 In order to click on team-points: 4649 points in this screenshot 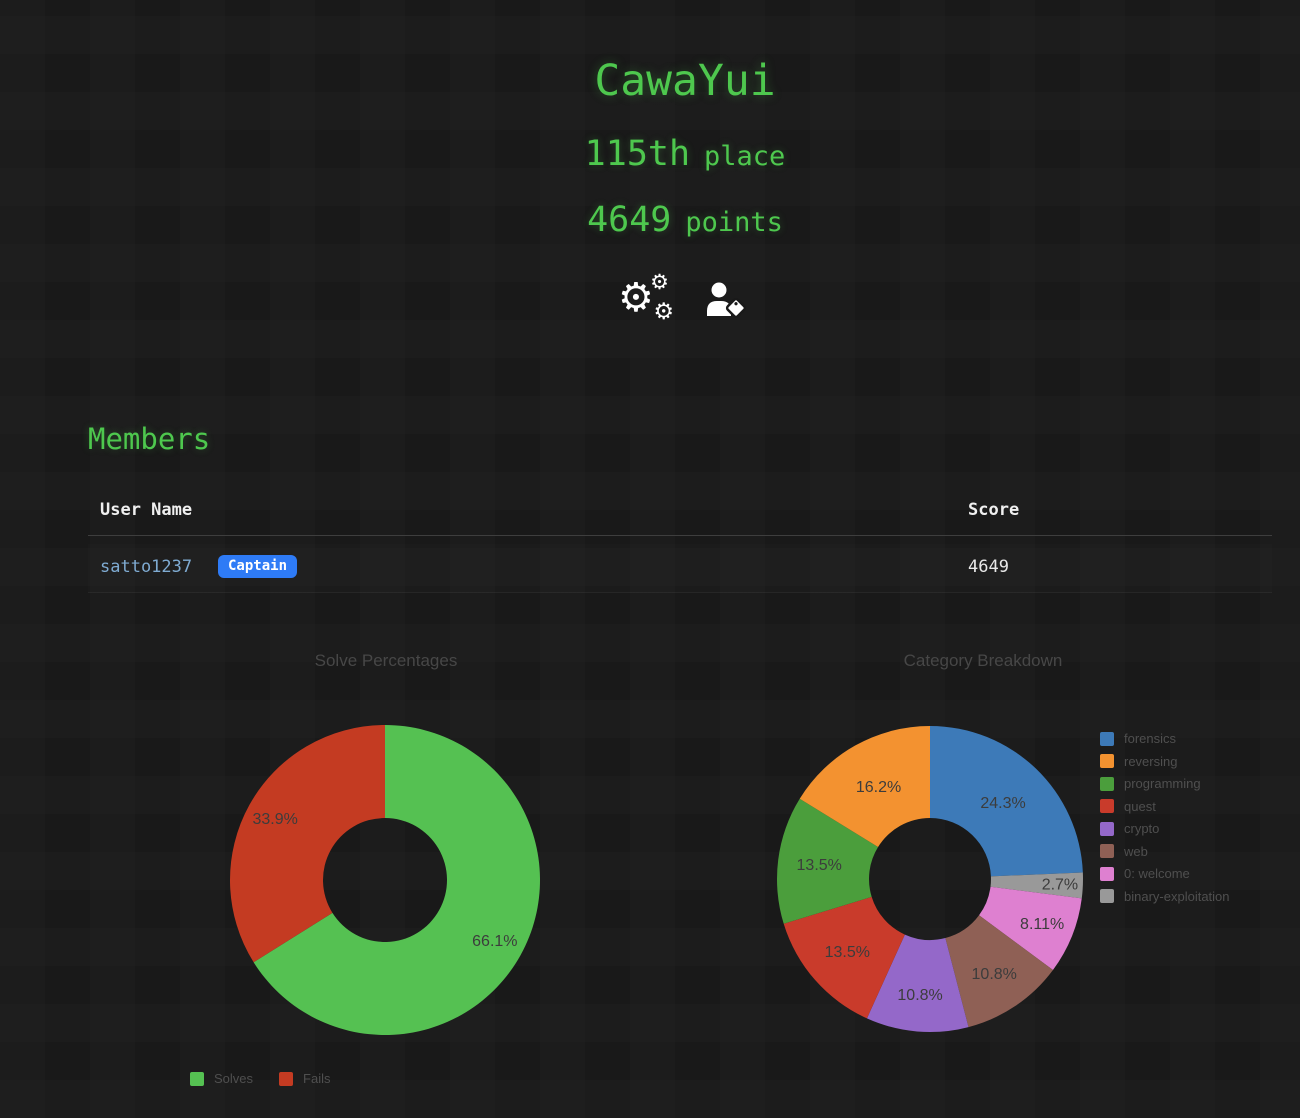, I will do `click(667, 220)`.